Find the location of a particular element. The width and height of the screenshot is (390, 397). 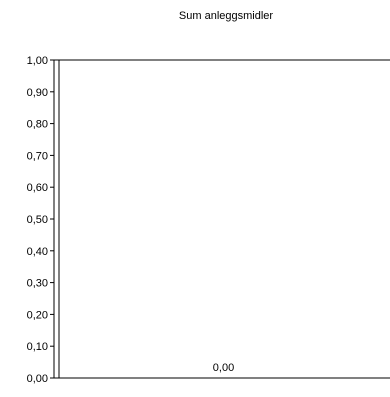

y-tick-label: 1,00 is located at coordinates (37, 61).